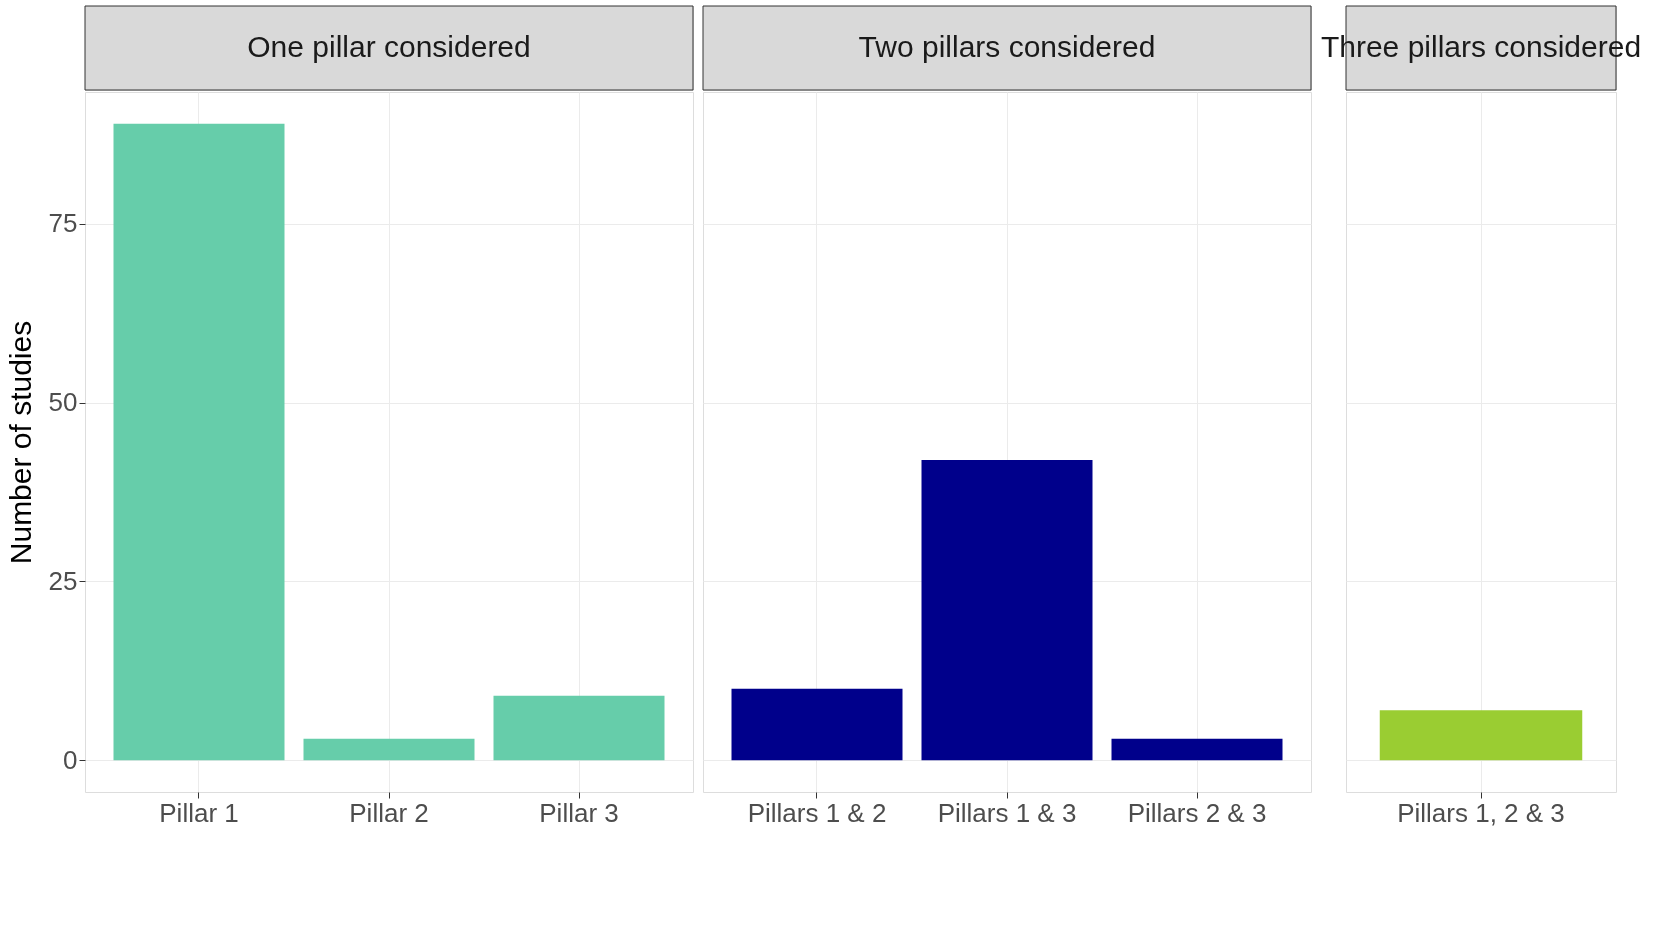 This screenshot has width=1654, height=936. I want to click on y-axis-title: Number of studies, so click(20, 442).